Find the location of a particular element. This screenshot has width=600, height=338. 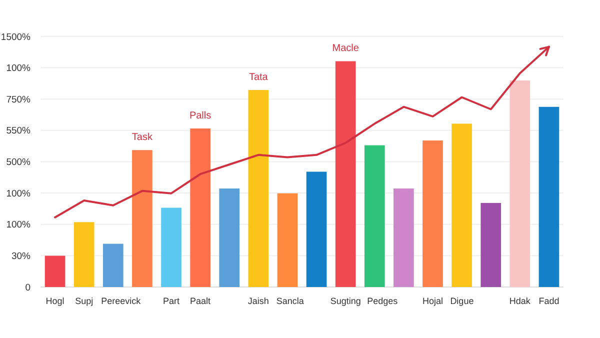

x-tick-label: Hojal is located at coordinates (433, 301).